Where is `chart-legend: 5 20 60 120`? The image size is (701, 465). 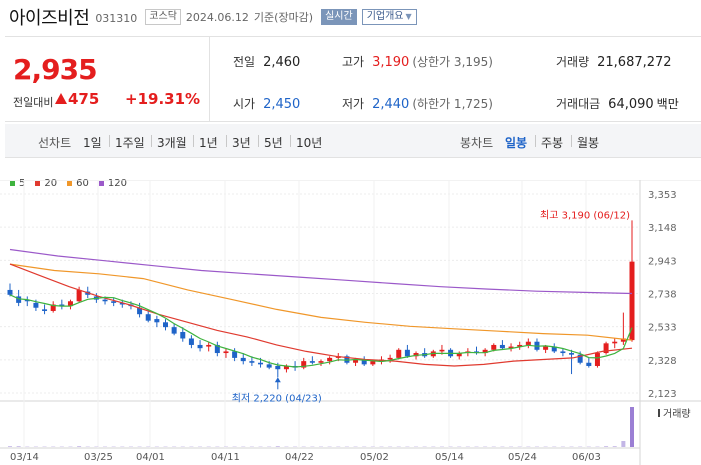 chart-legend: 5 20 60 120 is located at coordinates (68, 183).